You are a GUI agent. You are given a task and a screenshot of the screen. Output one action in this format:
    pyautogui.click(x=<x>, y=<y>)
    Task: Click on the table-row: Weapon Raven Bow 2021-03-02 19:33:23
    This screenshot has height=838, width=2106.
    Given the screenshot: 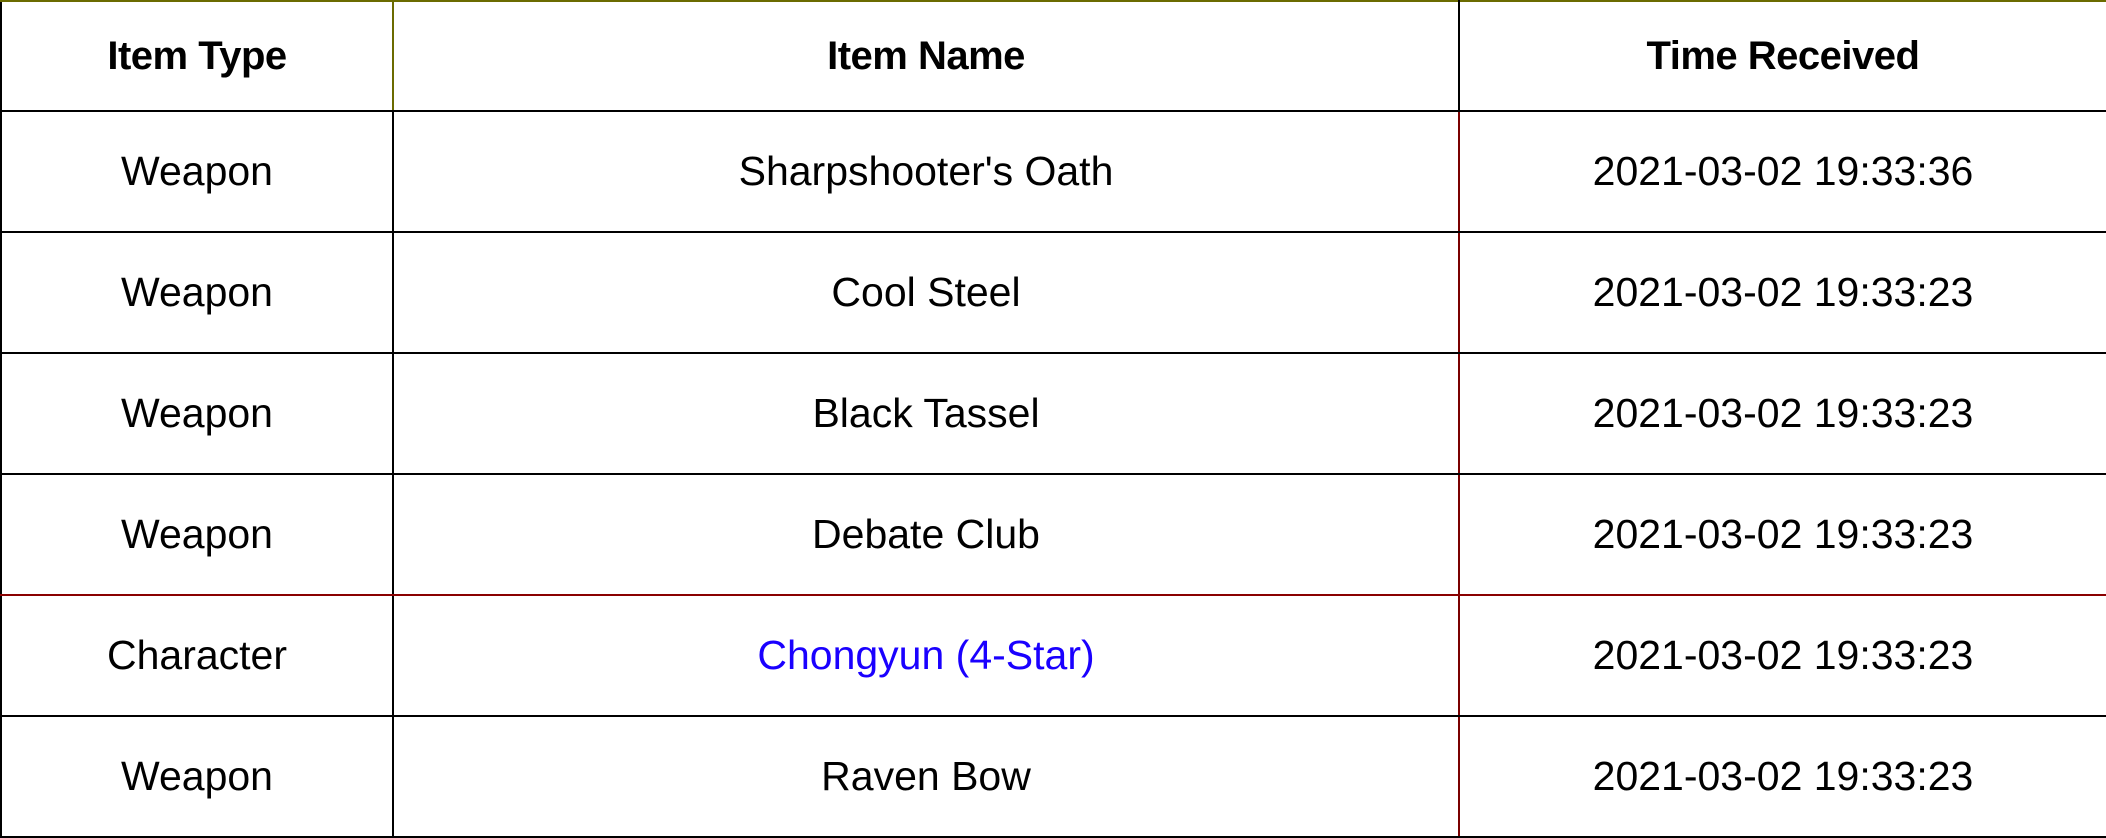 What is the action you would take?
    pyautogui.click(x=1053, y=776)
    